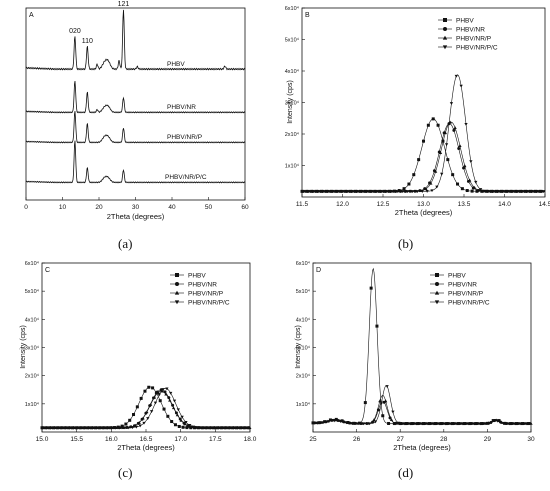  I want to click on panel-d-frame, so click(422, 347).